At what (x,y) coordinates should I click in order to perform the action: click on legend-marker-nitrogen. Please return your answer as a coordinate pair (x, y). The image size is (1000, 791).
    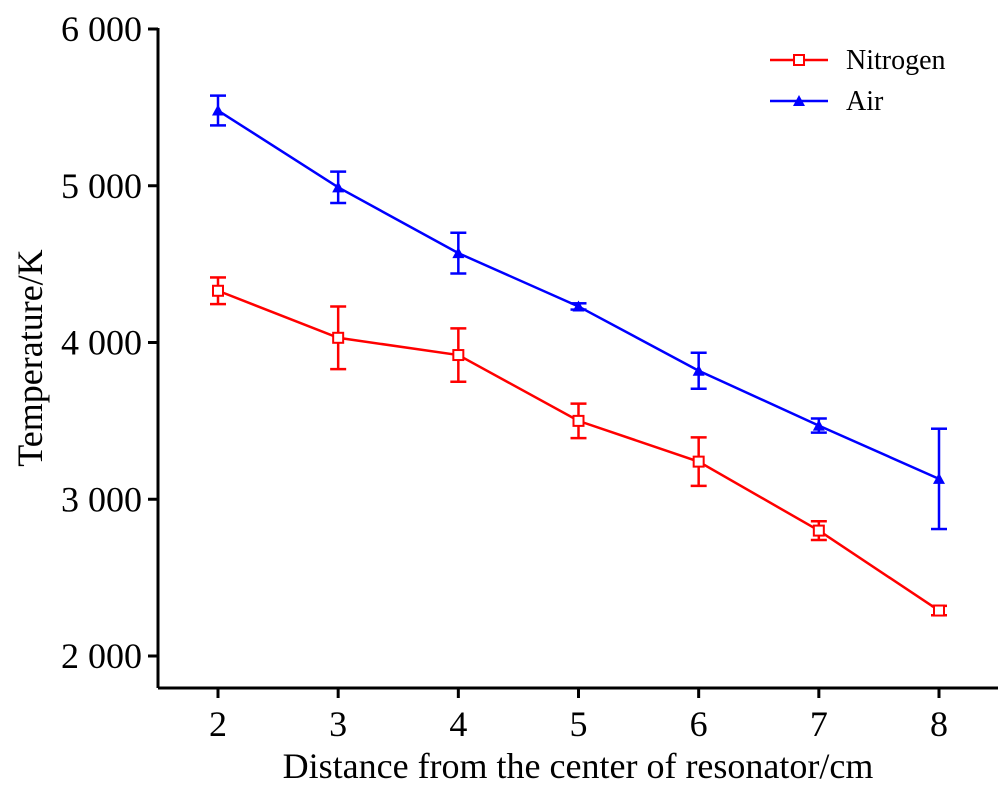
    Looking at the image, I should click on (799, 60).